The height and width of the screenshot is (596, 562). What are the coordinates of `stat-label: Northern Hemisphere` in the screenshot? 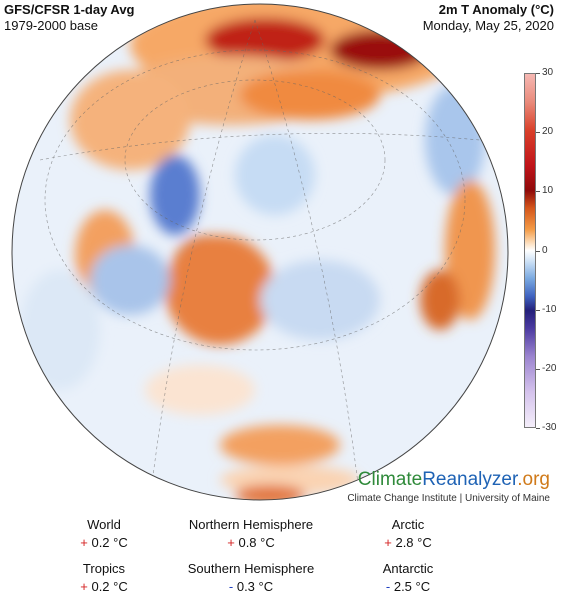 It's located at (251, 524).